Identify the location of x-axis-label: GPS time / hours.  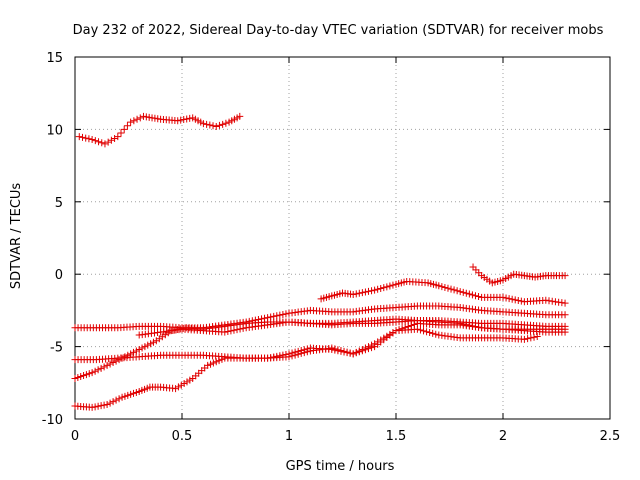
(340, 466).